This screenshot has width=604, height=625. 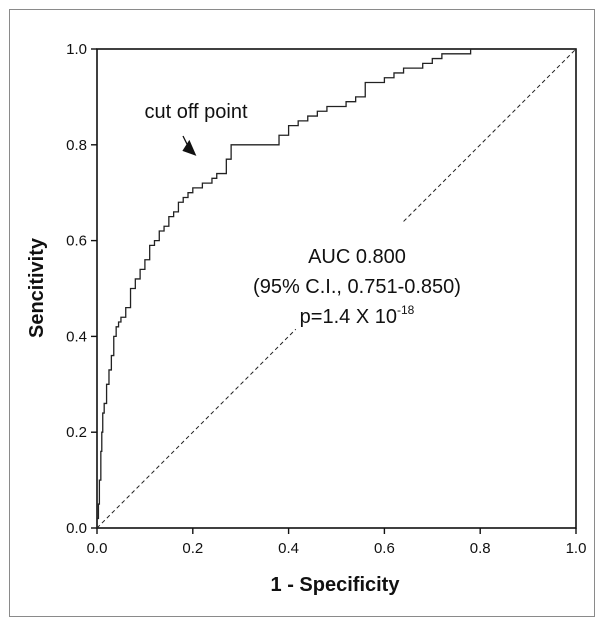 I want to click on p-value-exponent: -18, so click(x=406, y=310).